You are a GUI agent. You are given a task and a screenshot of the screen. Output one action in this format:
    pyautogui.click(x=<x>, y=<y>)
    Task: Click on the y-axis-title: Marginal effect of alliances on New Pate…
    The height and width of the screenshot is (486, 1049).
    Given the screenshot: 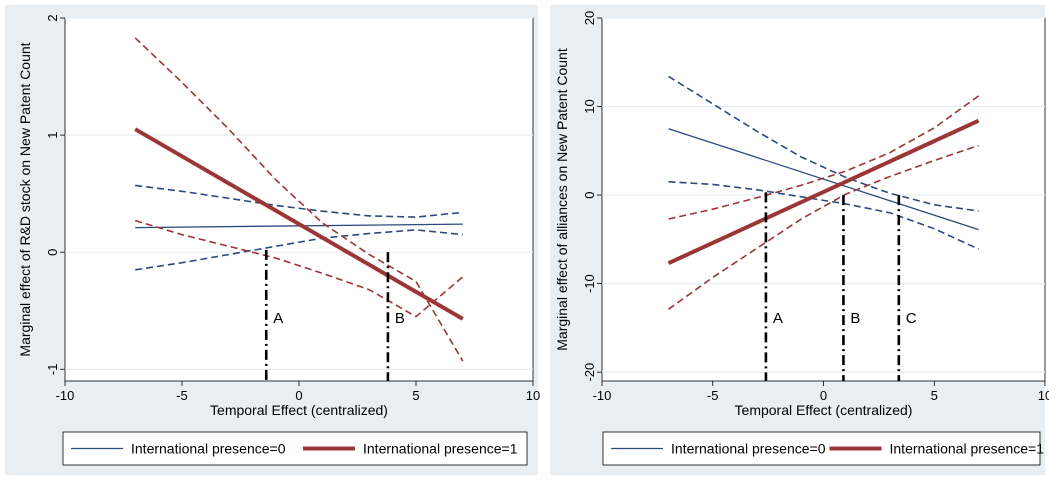 What is the action you would take?
    pyautogui.click(x=562, y=199)
    